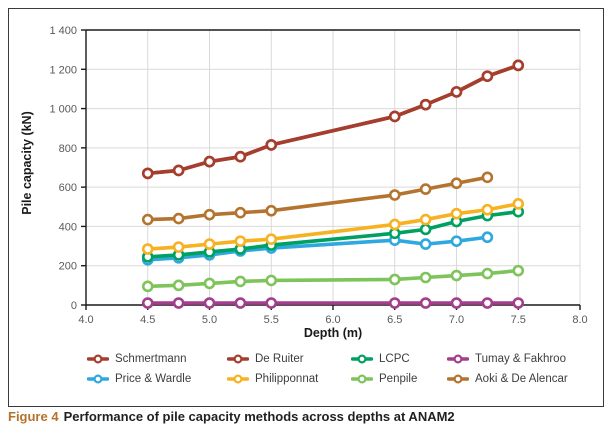 The width and height of the screenshot is (612, 438). Describe the element at coordinates (63, 31) in the screenshot. I see `y-tick-label: 1 400` at that location.